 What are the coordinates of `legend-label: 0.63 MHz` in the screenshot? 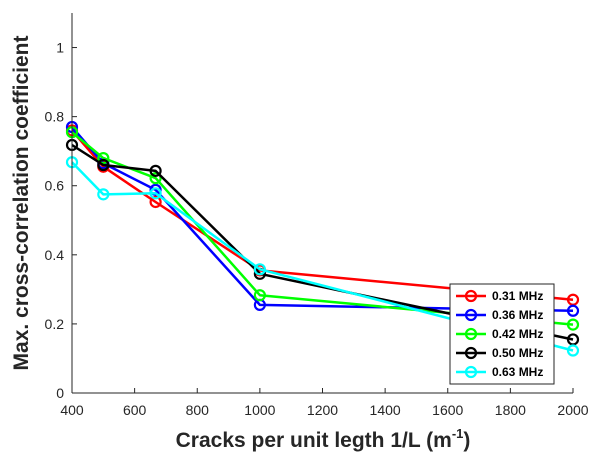 It's located at (517, 372).